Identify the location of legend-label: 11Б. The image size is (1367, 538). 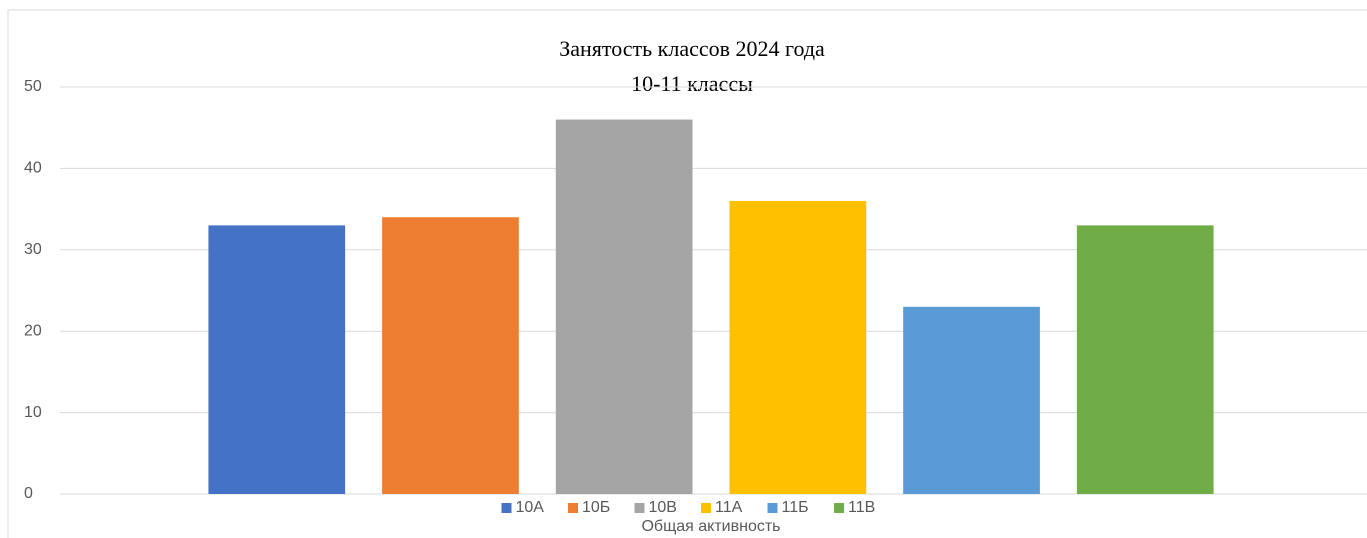
(795, 507).